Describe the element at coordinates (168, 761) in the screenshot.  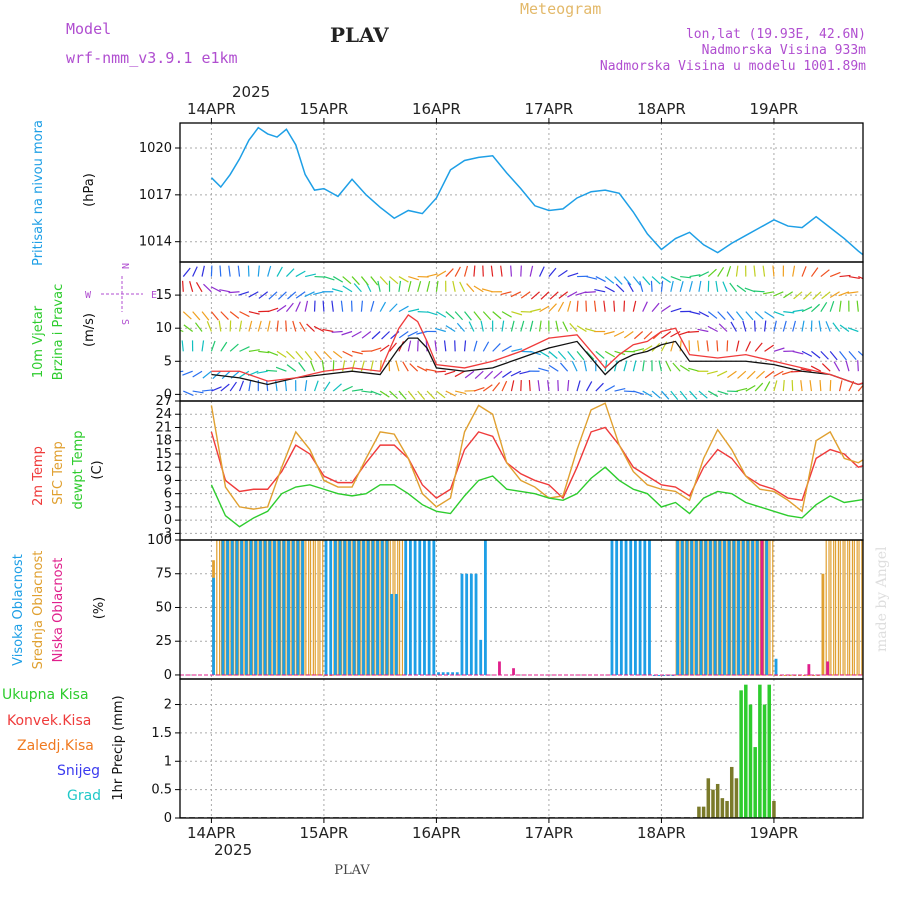
I see `y-tick-label: 1` at that location.